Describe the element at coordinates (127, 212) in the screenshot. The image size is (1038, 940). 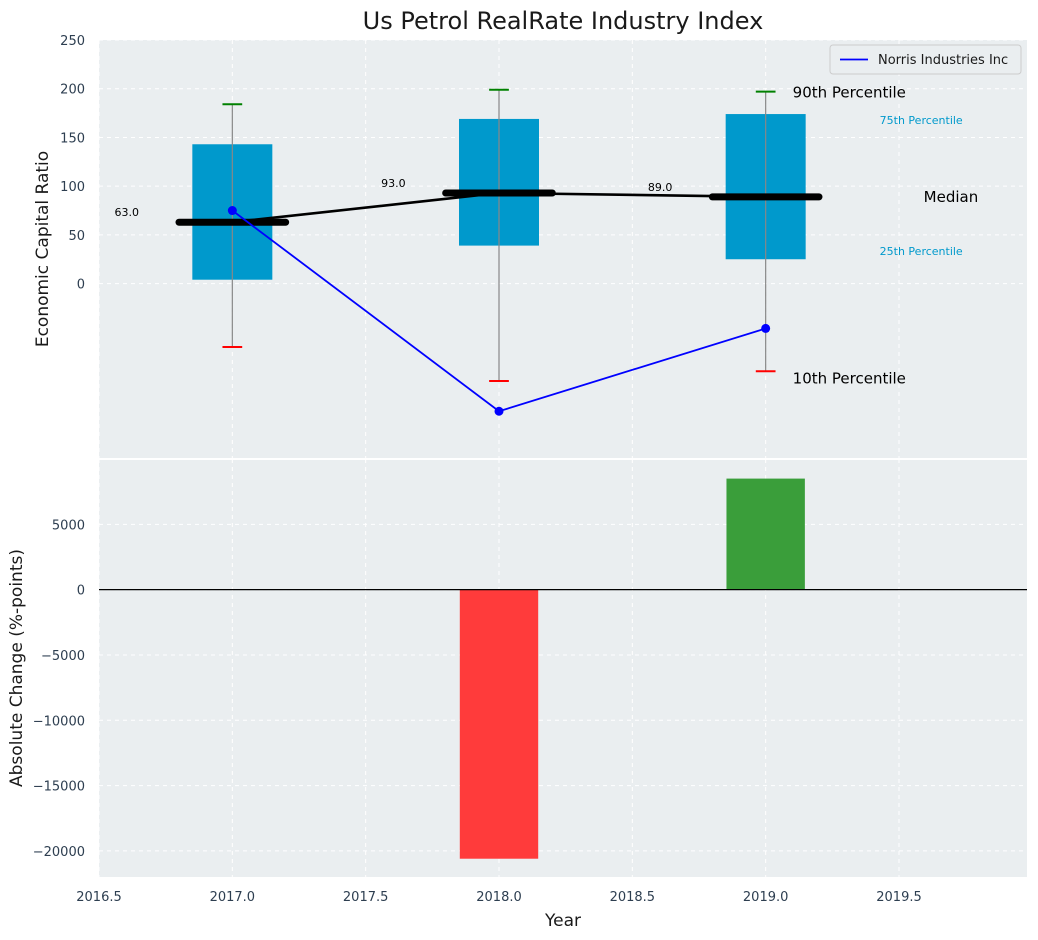
I see `median-value-label: 63.0` at that location.